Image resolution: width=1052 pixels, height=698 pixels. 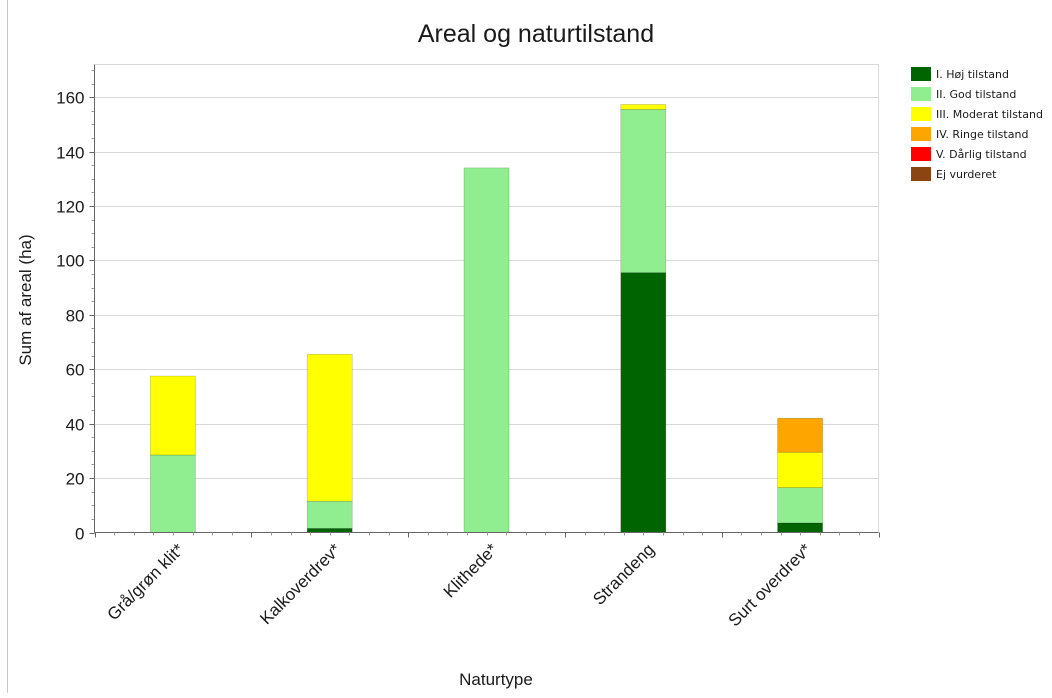 I want to click on x-axis-label: Naturtype, so click(x=496, y=679).